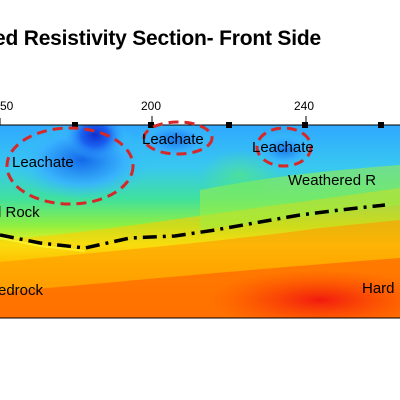 The height and width of the screenshot is (400, 400). What do you see at coordinates (173, 139) in the screenshot?
I see `label-leachate-2: Leachate` at bounding box center [173, 139].